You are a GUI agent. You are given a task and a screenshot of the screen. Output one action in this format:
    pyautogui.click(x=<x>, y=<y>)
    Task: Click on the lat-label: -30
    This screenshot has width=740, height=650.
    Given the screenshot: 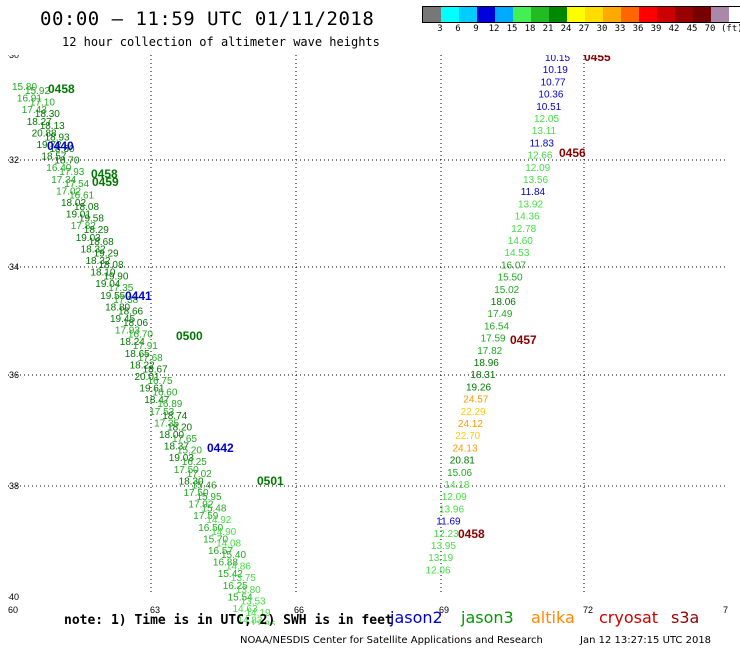 What is the action you would take?
    pyautogui.click(x=13, y=57)
    